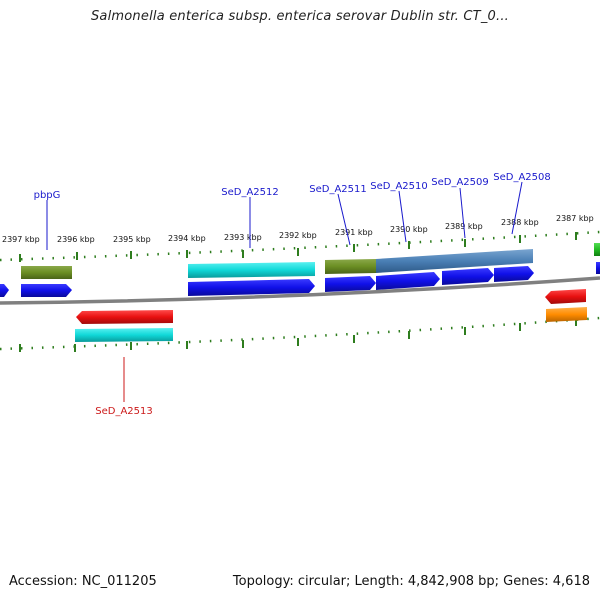 This screenshot has height=600, width=600. What do you see at coordinates (300, 333) in the screenshot?
I see `lower-tick-ruler` at bounding box center [300, 333].